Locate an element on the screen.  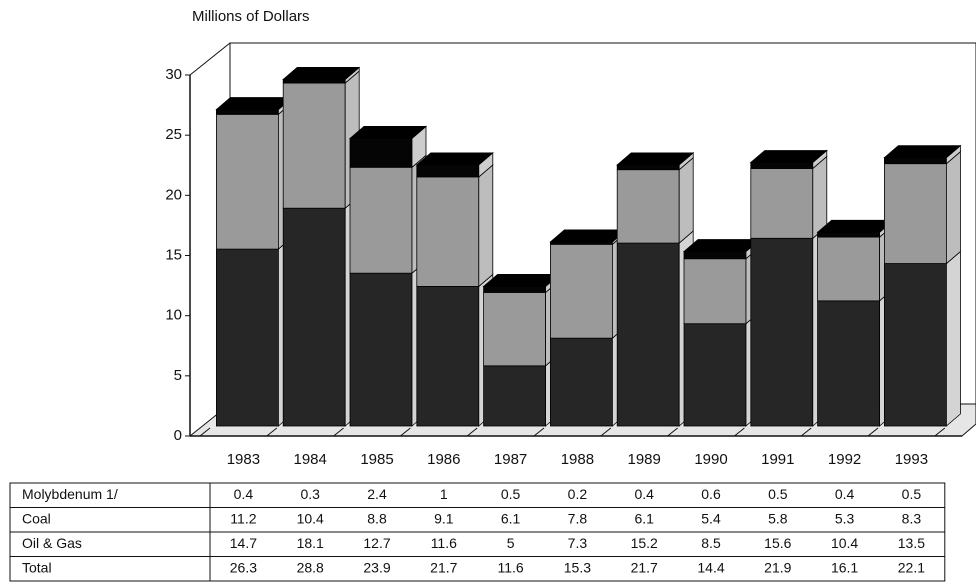
y-tick-label: 10 is located at coordinates (173, 315).